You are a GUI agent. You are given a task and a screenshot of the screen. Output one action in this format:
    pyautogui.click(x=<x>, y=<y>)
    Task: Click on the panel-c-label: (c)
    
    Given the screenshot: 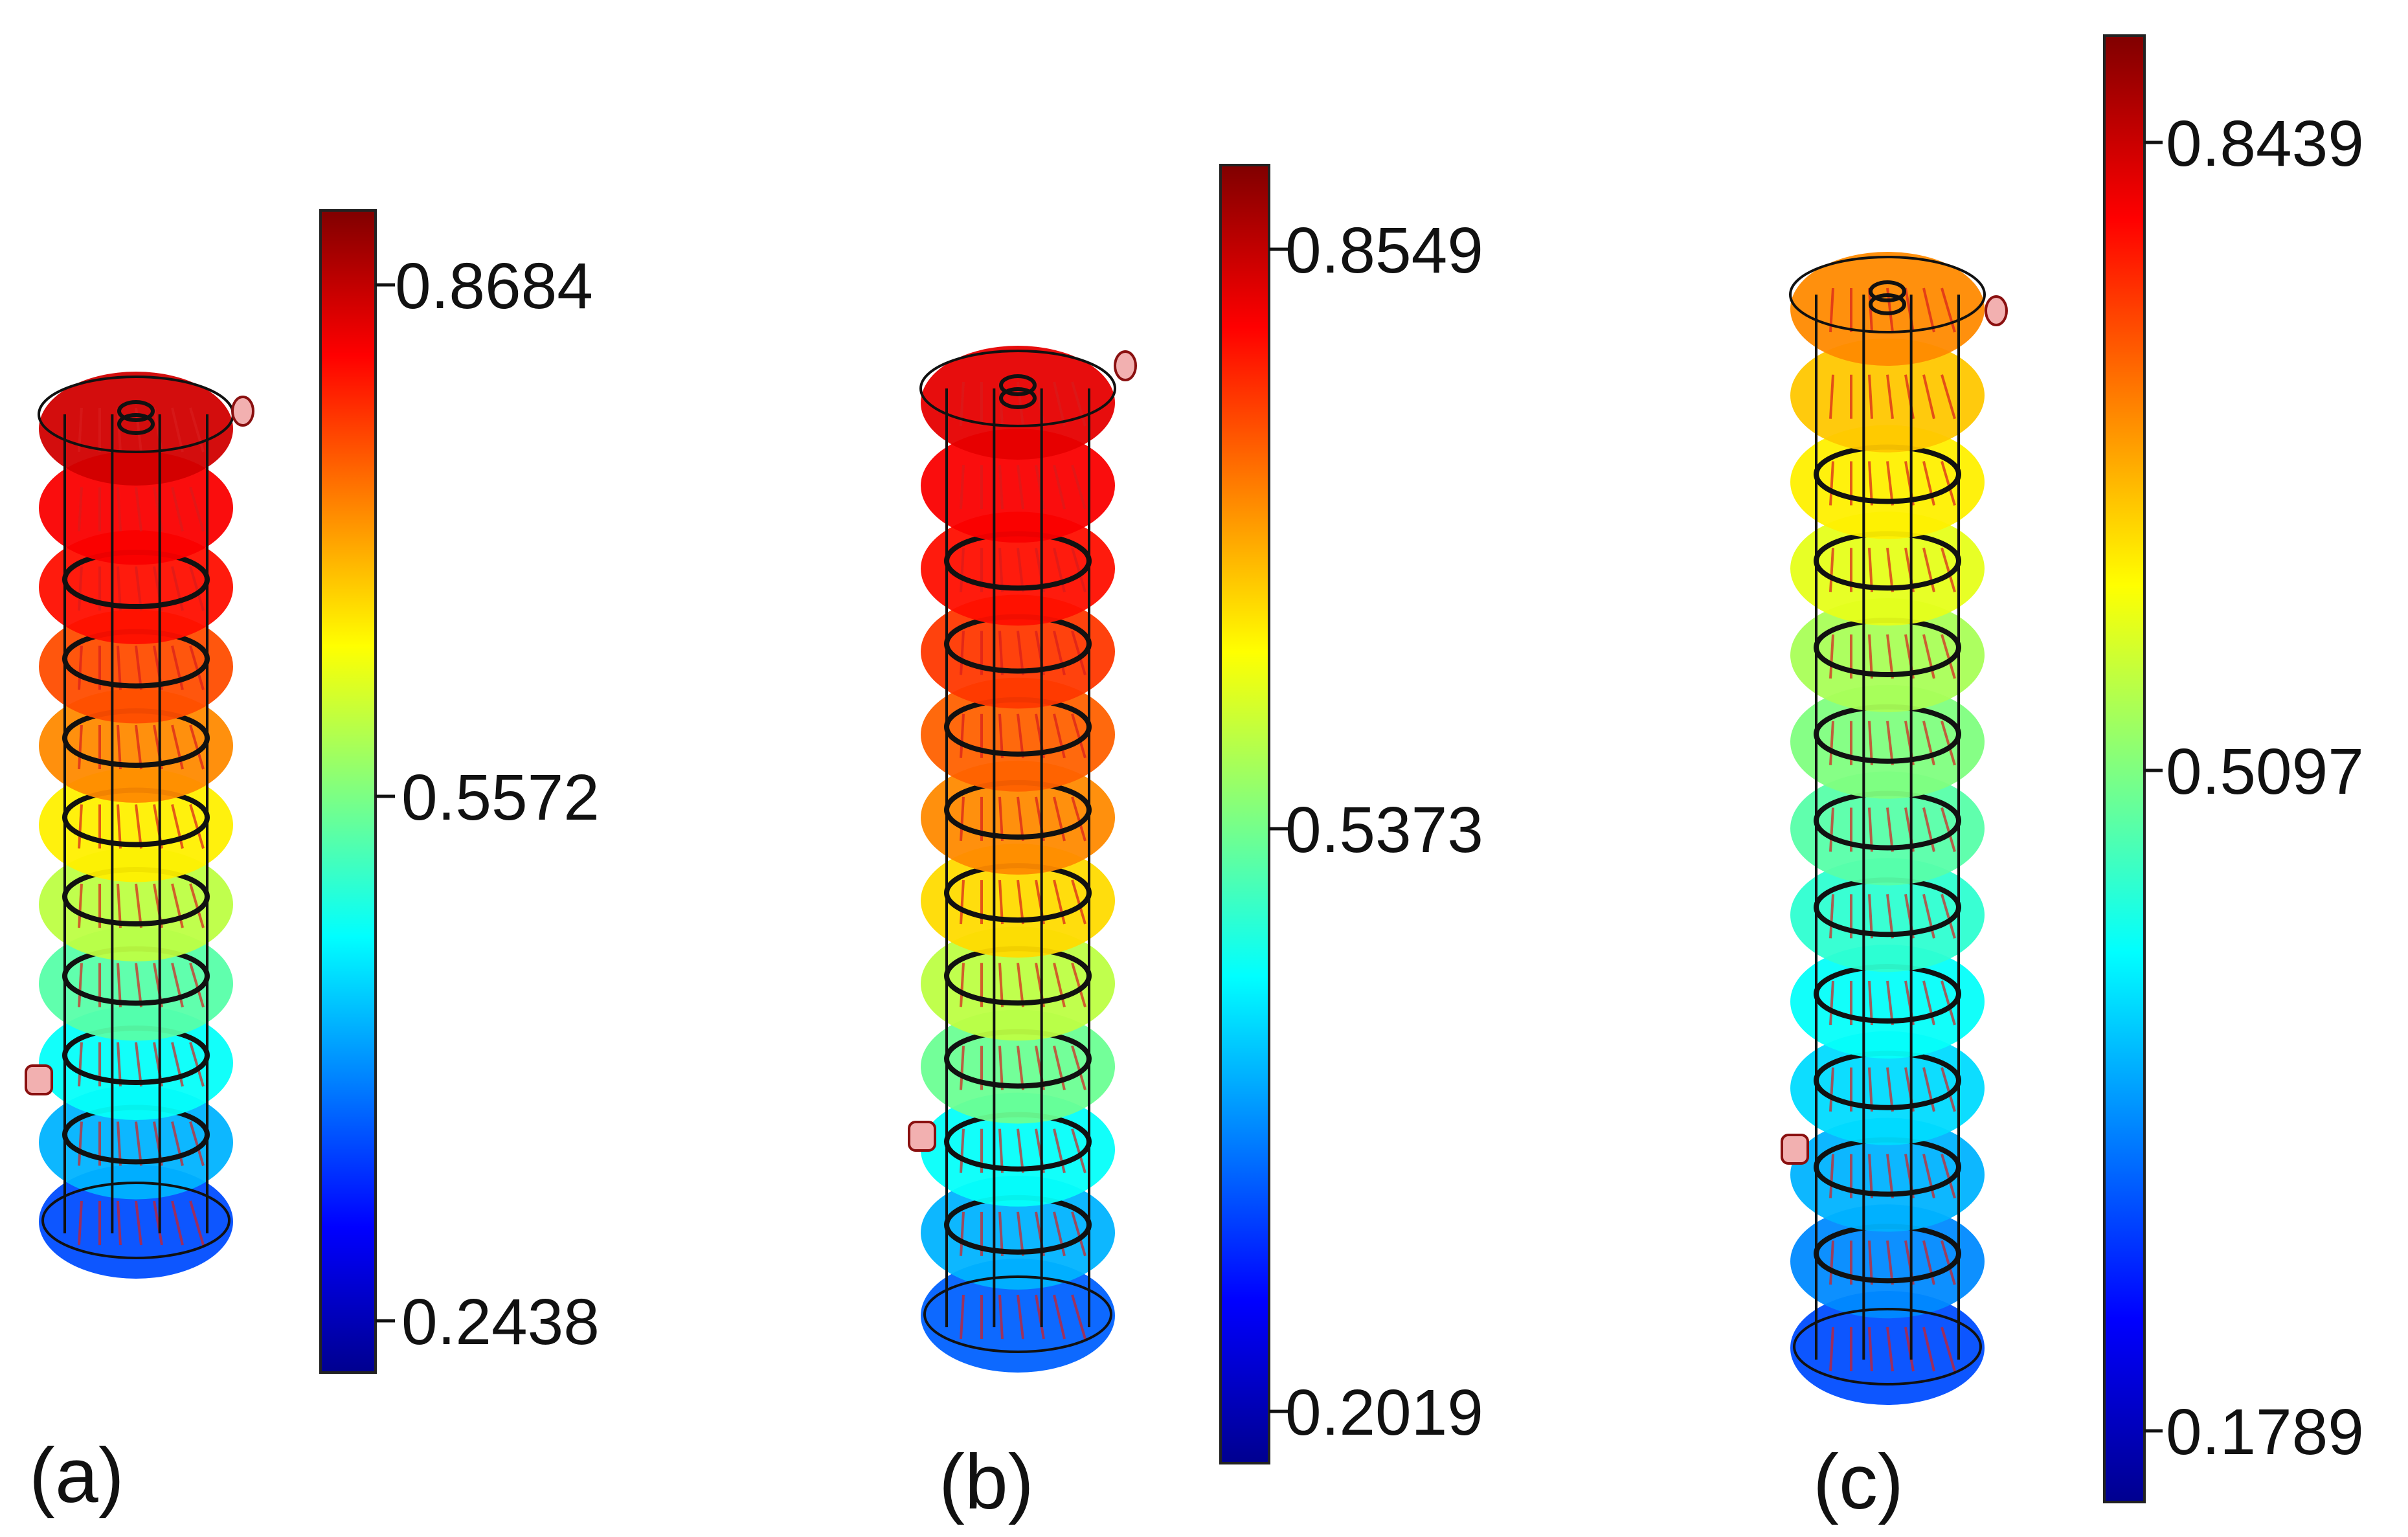 What is the action you would take?
    pyautogui.click(x=1858, y=1482)
    